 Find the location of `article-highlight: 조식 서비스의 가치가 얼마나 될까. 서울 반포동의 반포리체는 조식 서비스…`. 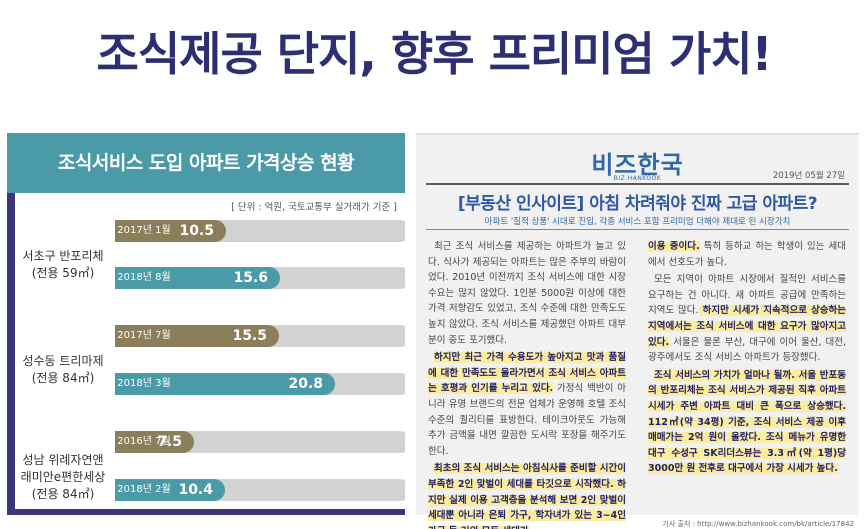

article-highlight: 조식 서비스의 가치가 얼마나 될까. 서울 반포동의 반포리체는 조식 서비스… is located at coordinates (747, 422).